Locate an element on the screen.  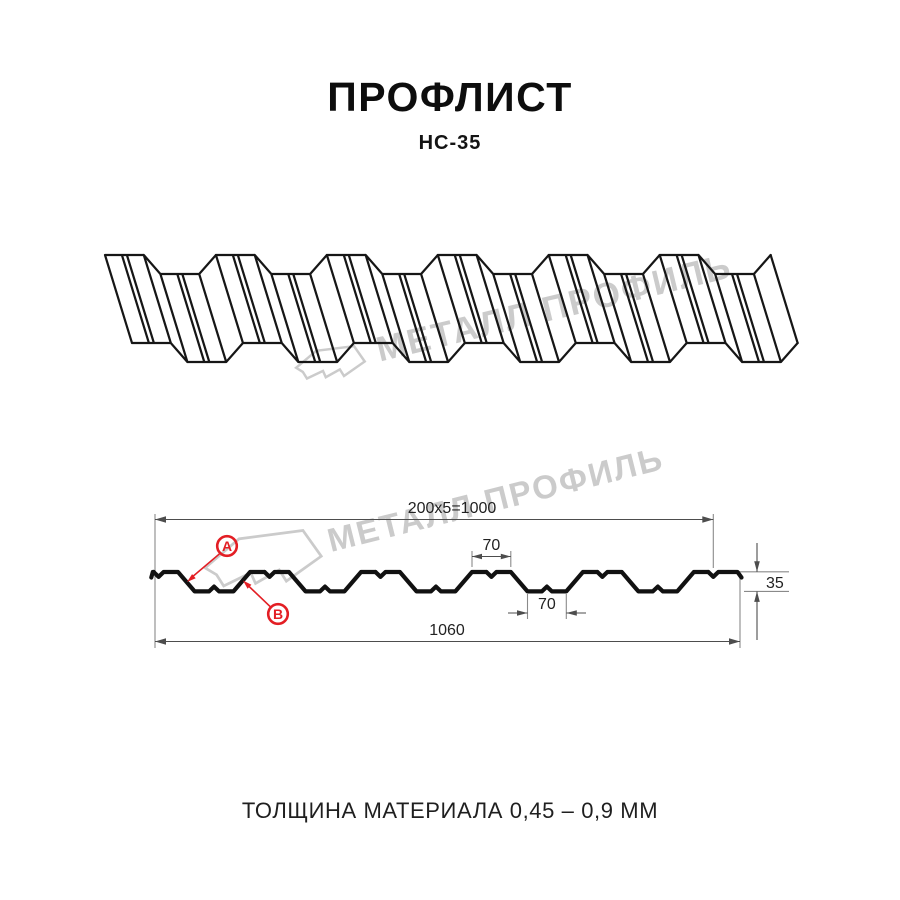
profile-3d-drawing is located at coordinates (451, 308).